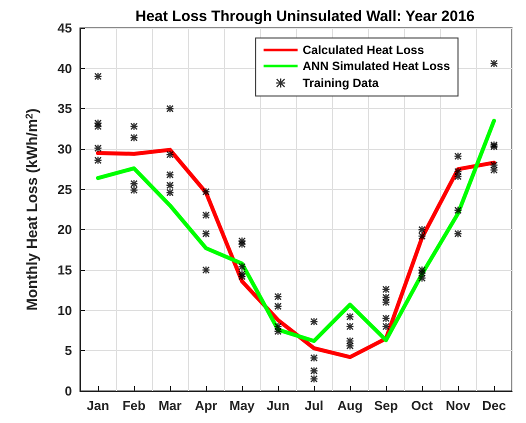  Describe the element at coordinates (376, 66) in the screenshot. I see `legend-label: ANN Simulated Heat Loss` at that location.